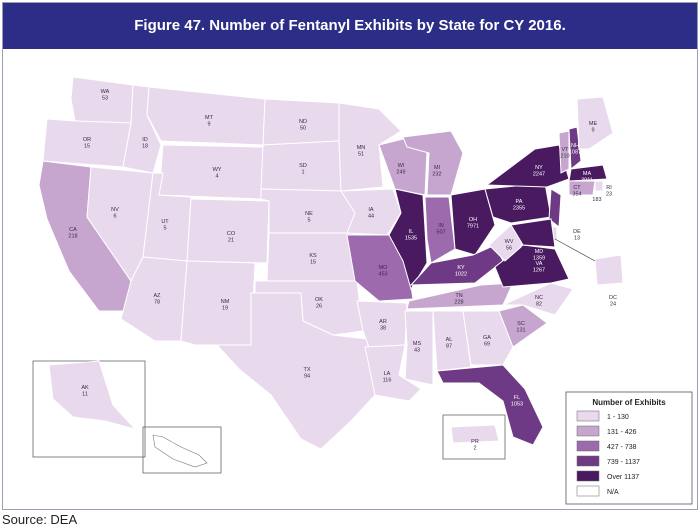  What do you see at coordinates (575, 250) in the screenshot?
I see `dc-leader-line` at bounding box center [575, 250].